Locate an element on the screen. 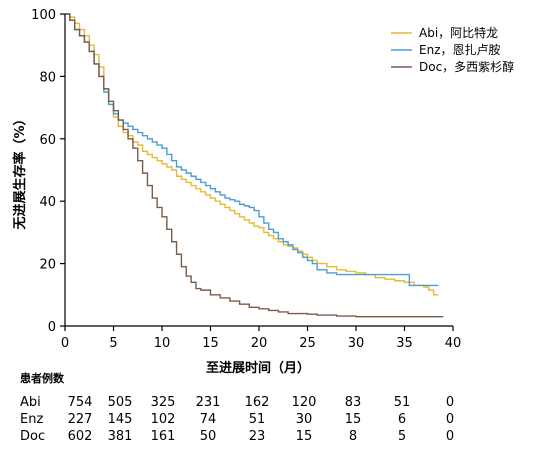  risk-cell: 161 is located at coordinates (163, 436).